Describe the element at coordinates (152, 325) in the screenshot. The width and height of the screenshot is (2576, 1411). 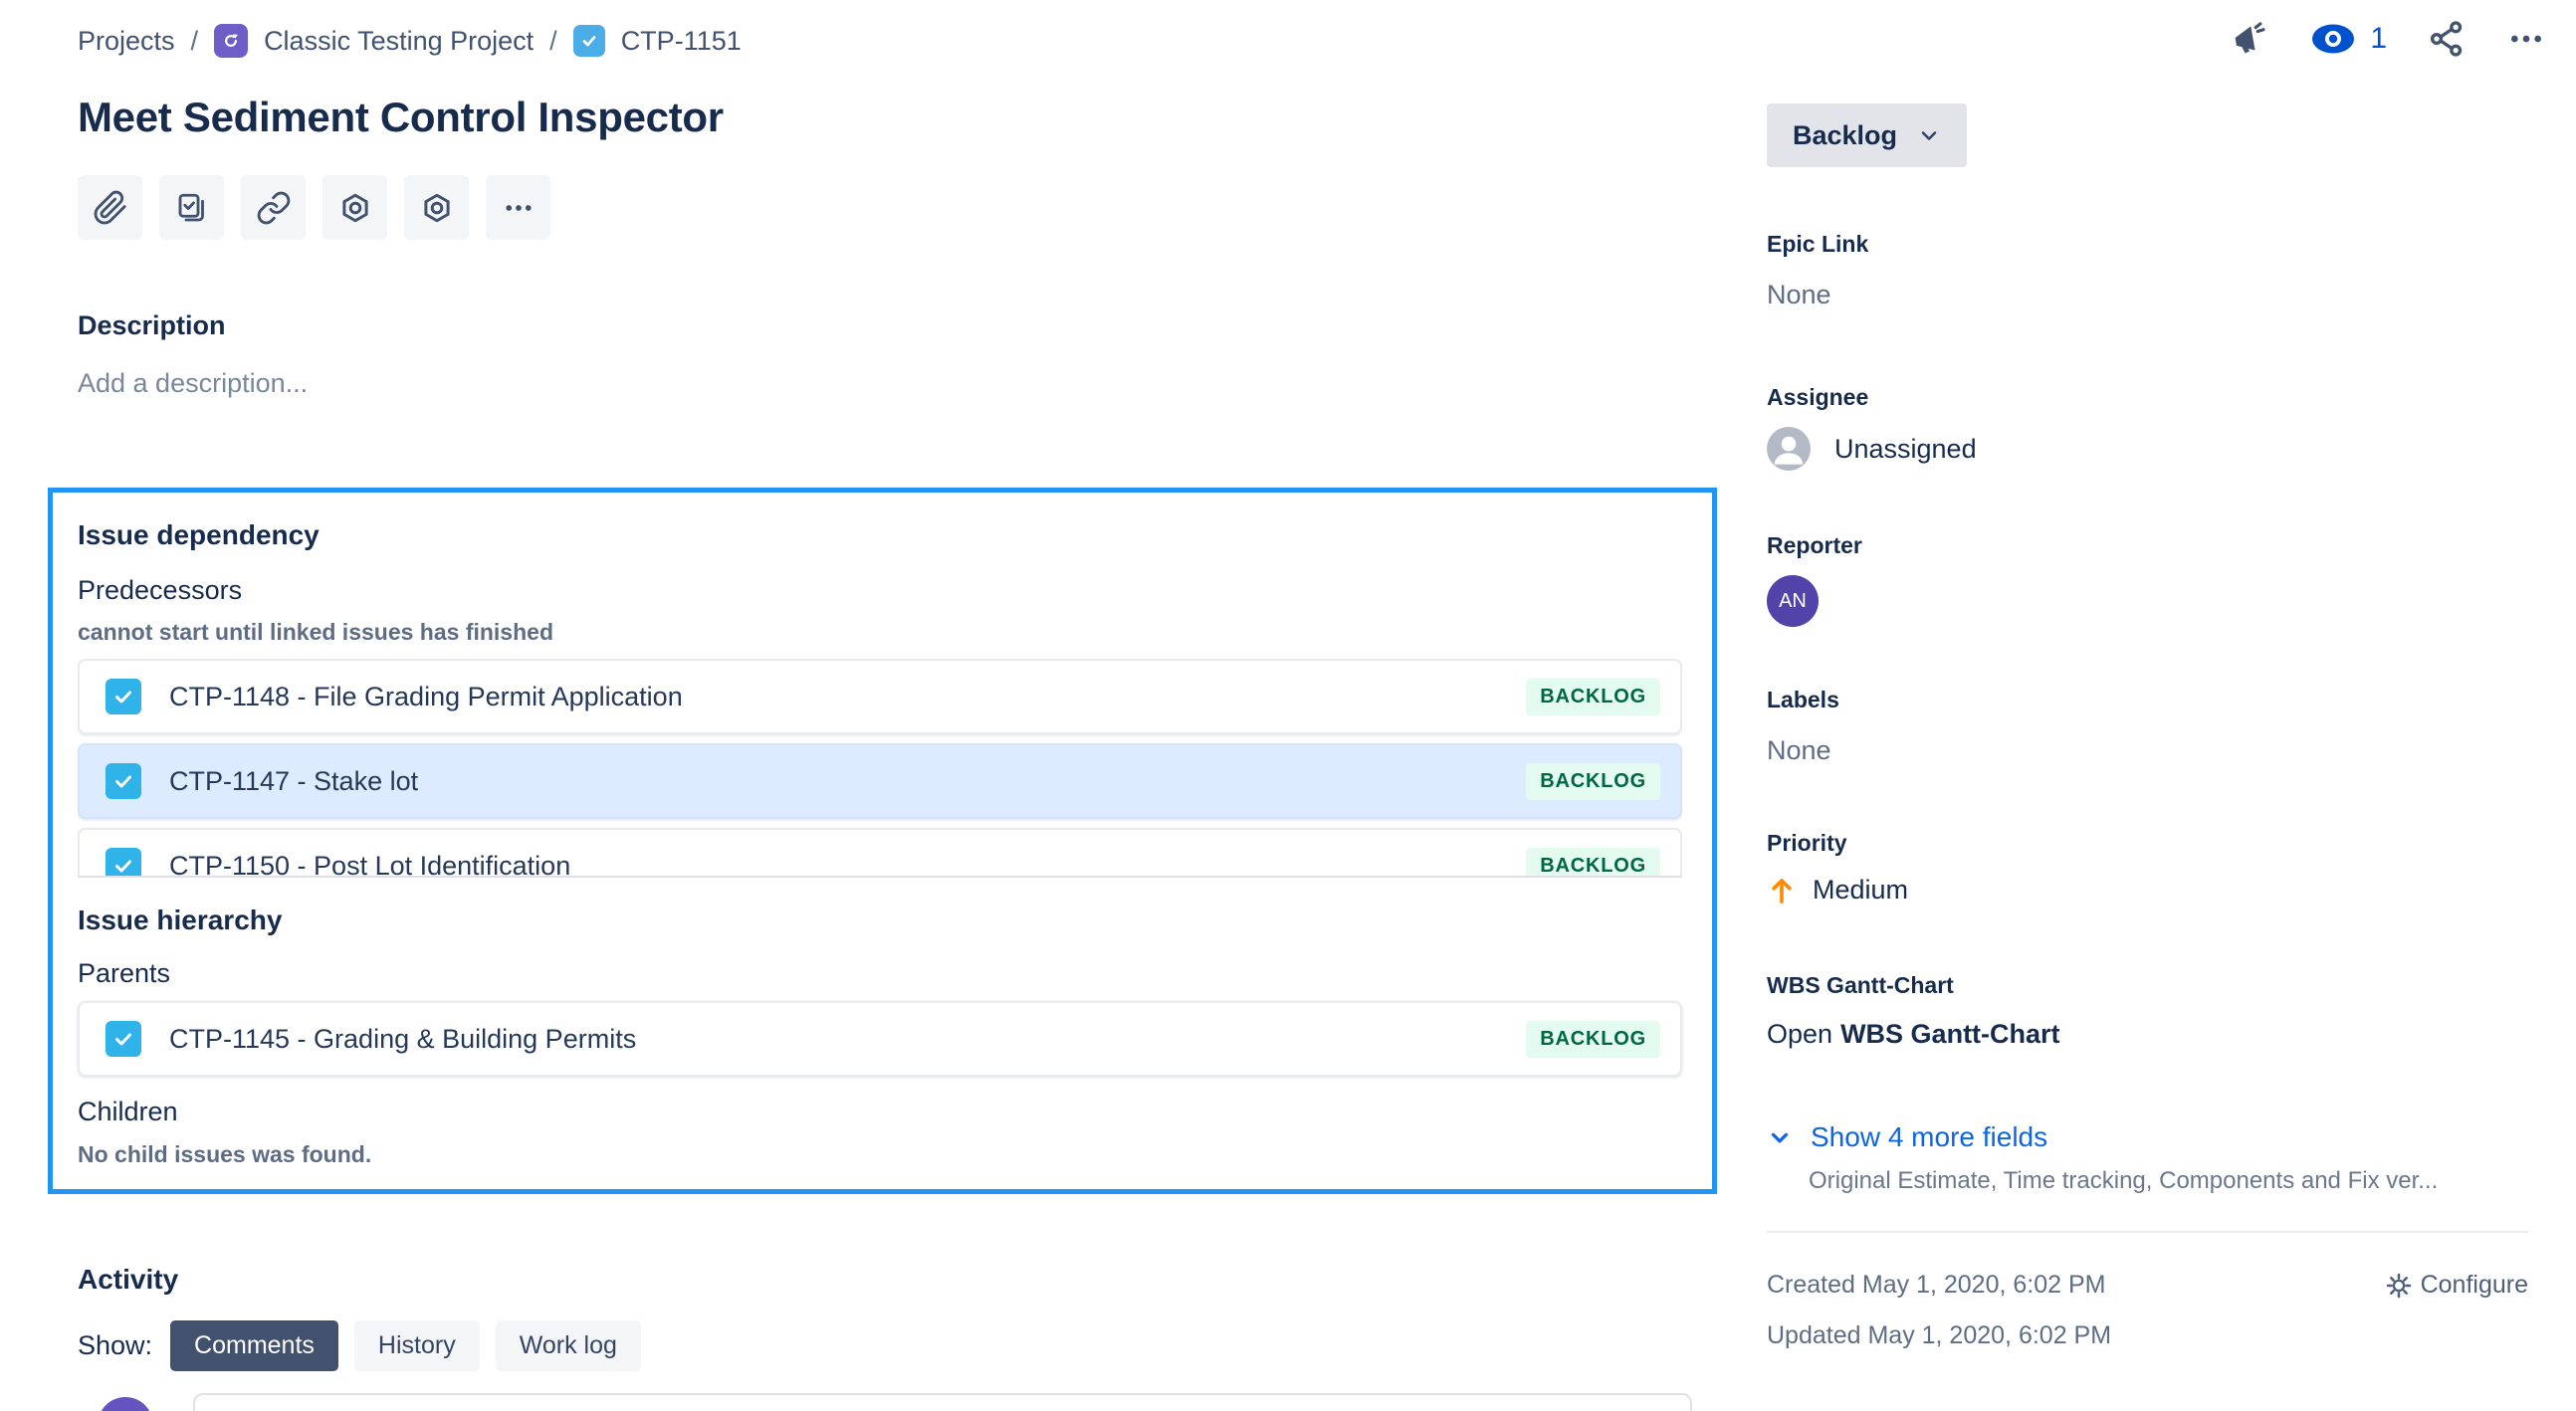
I see `description-label: Description` at that location.